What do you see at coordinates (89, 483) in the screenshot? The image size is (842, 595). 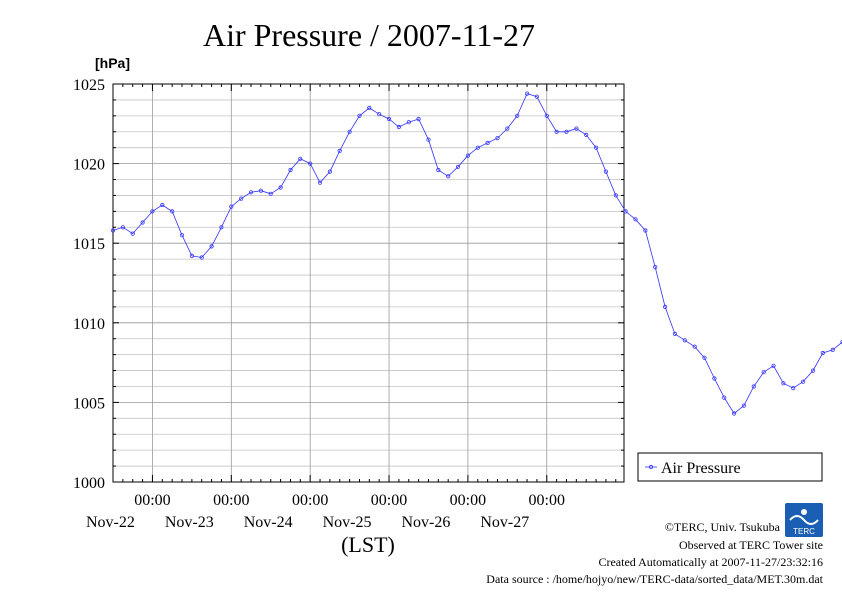 I see `y-tick-label: 1000` at bounding box center [89, 483].